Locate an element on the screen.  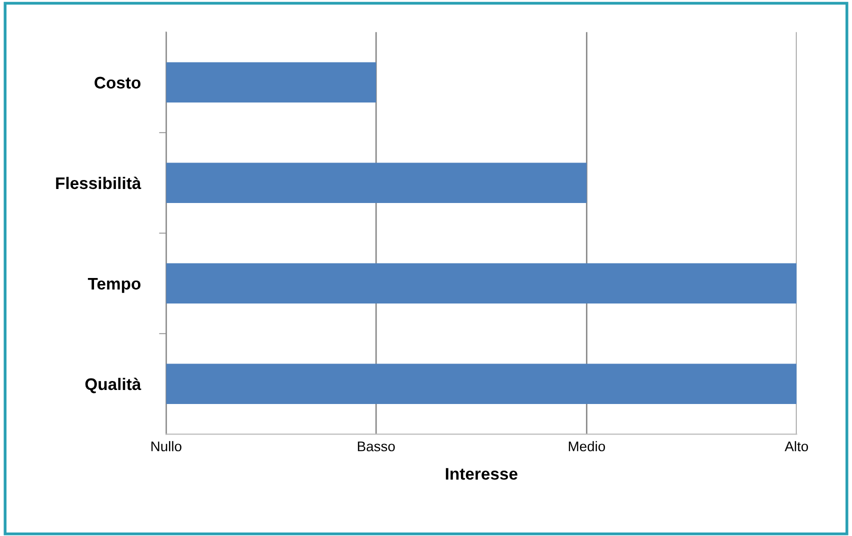
y-tick-label: Costo is located at coordinates (117, 82).